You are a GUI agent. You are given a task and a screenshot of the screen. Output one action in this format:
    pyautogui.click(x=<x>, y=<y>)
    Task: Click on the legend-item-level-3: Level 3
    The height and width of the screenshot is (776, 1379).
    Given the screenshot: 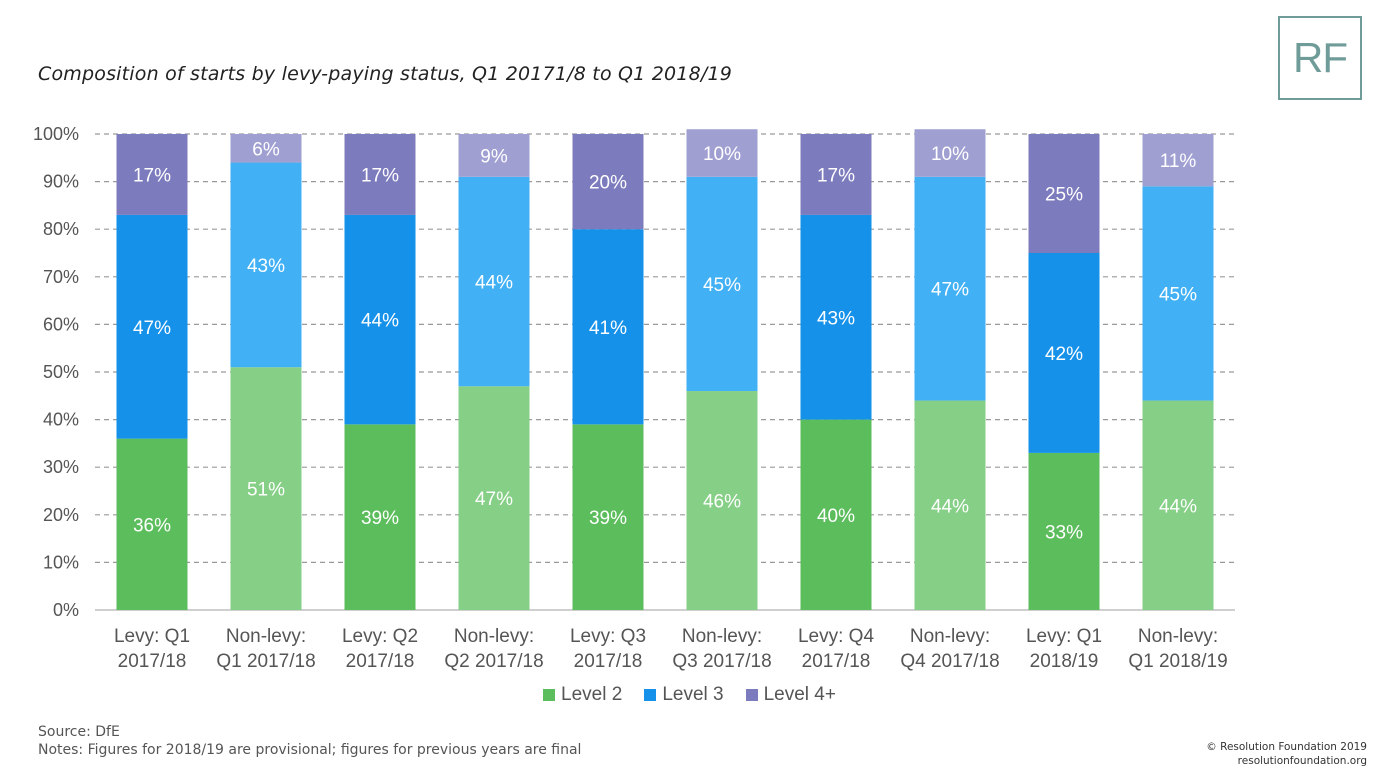 What is the action you would take?
    pyautogui.click(x=684, y=695)
    